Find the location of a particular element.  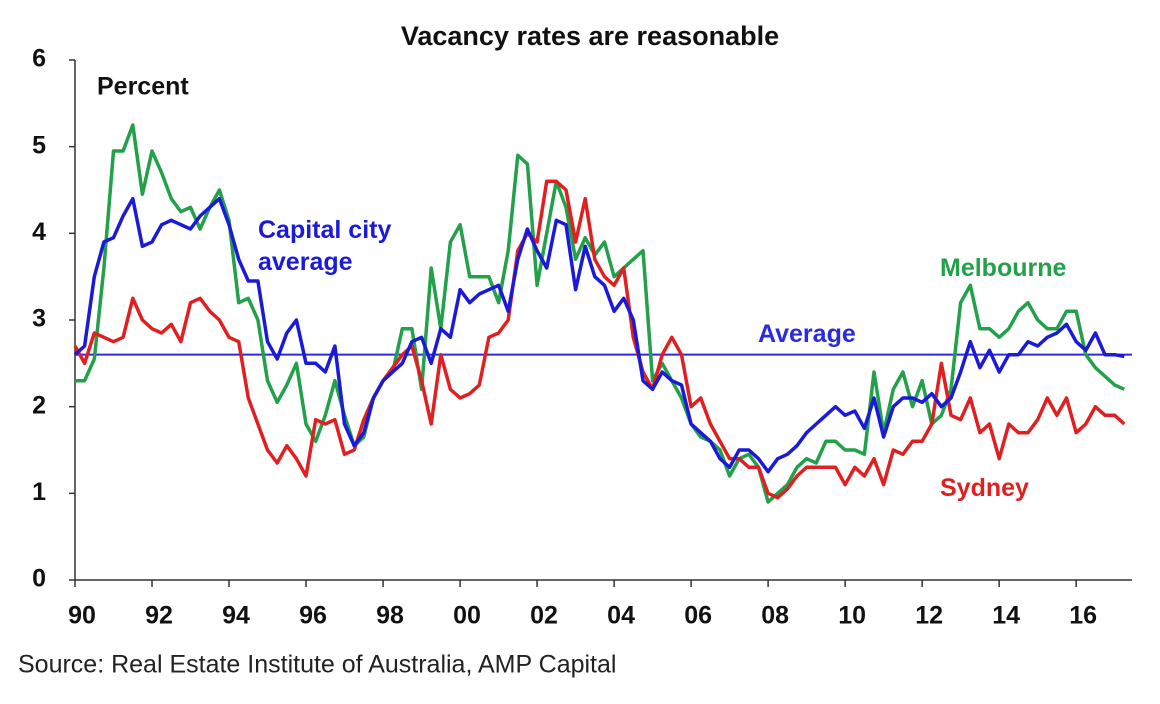

series-label: Melbourne is located at coordinates (1003, 268).